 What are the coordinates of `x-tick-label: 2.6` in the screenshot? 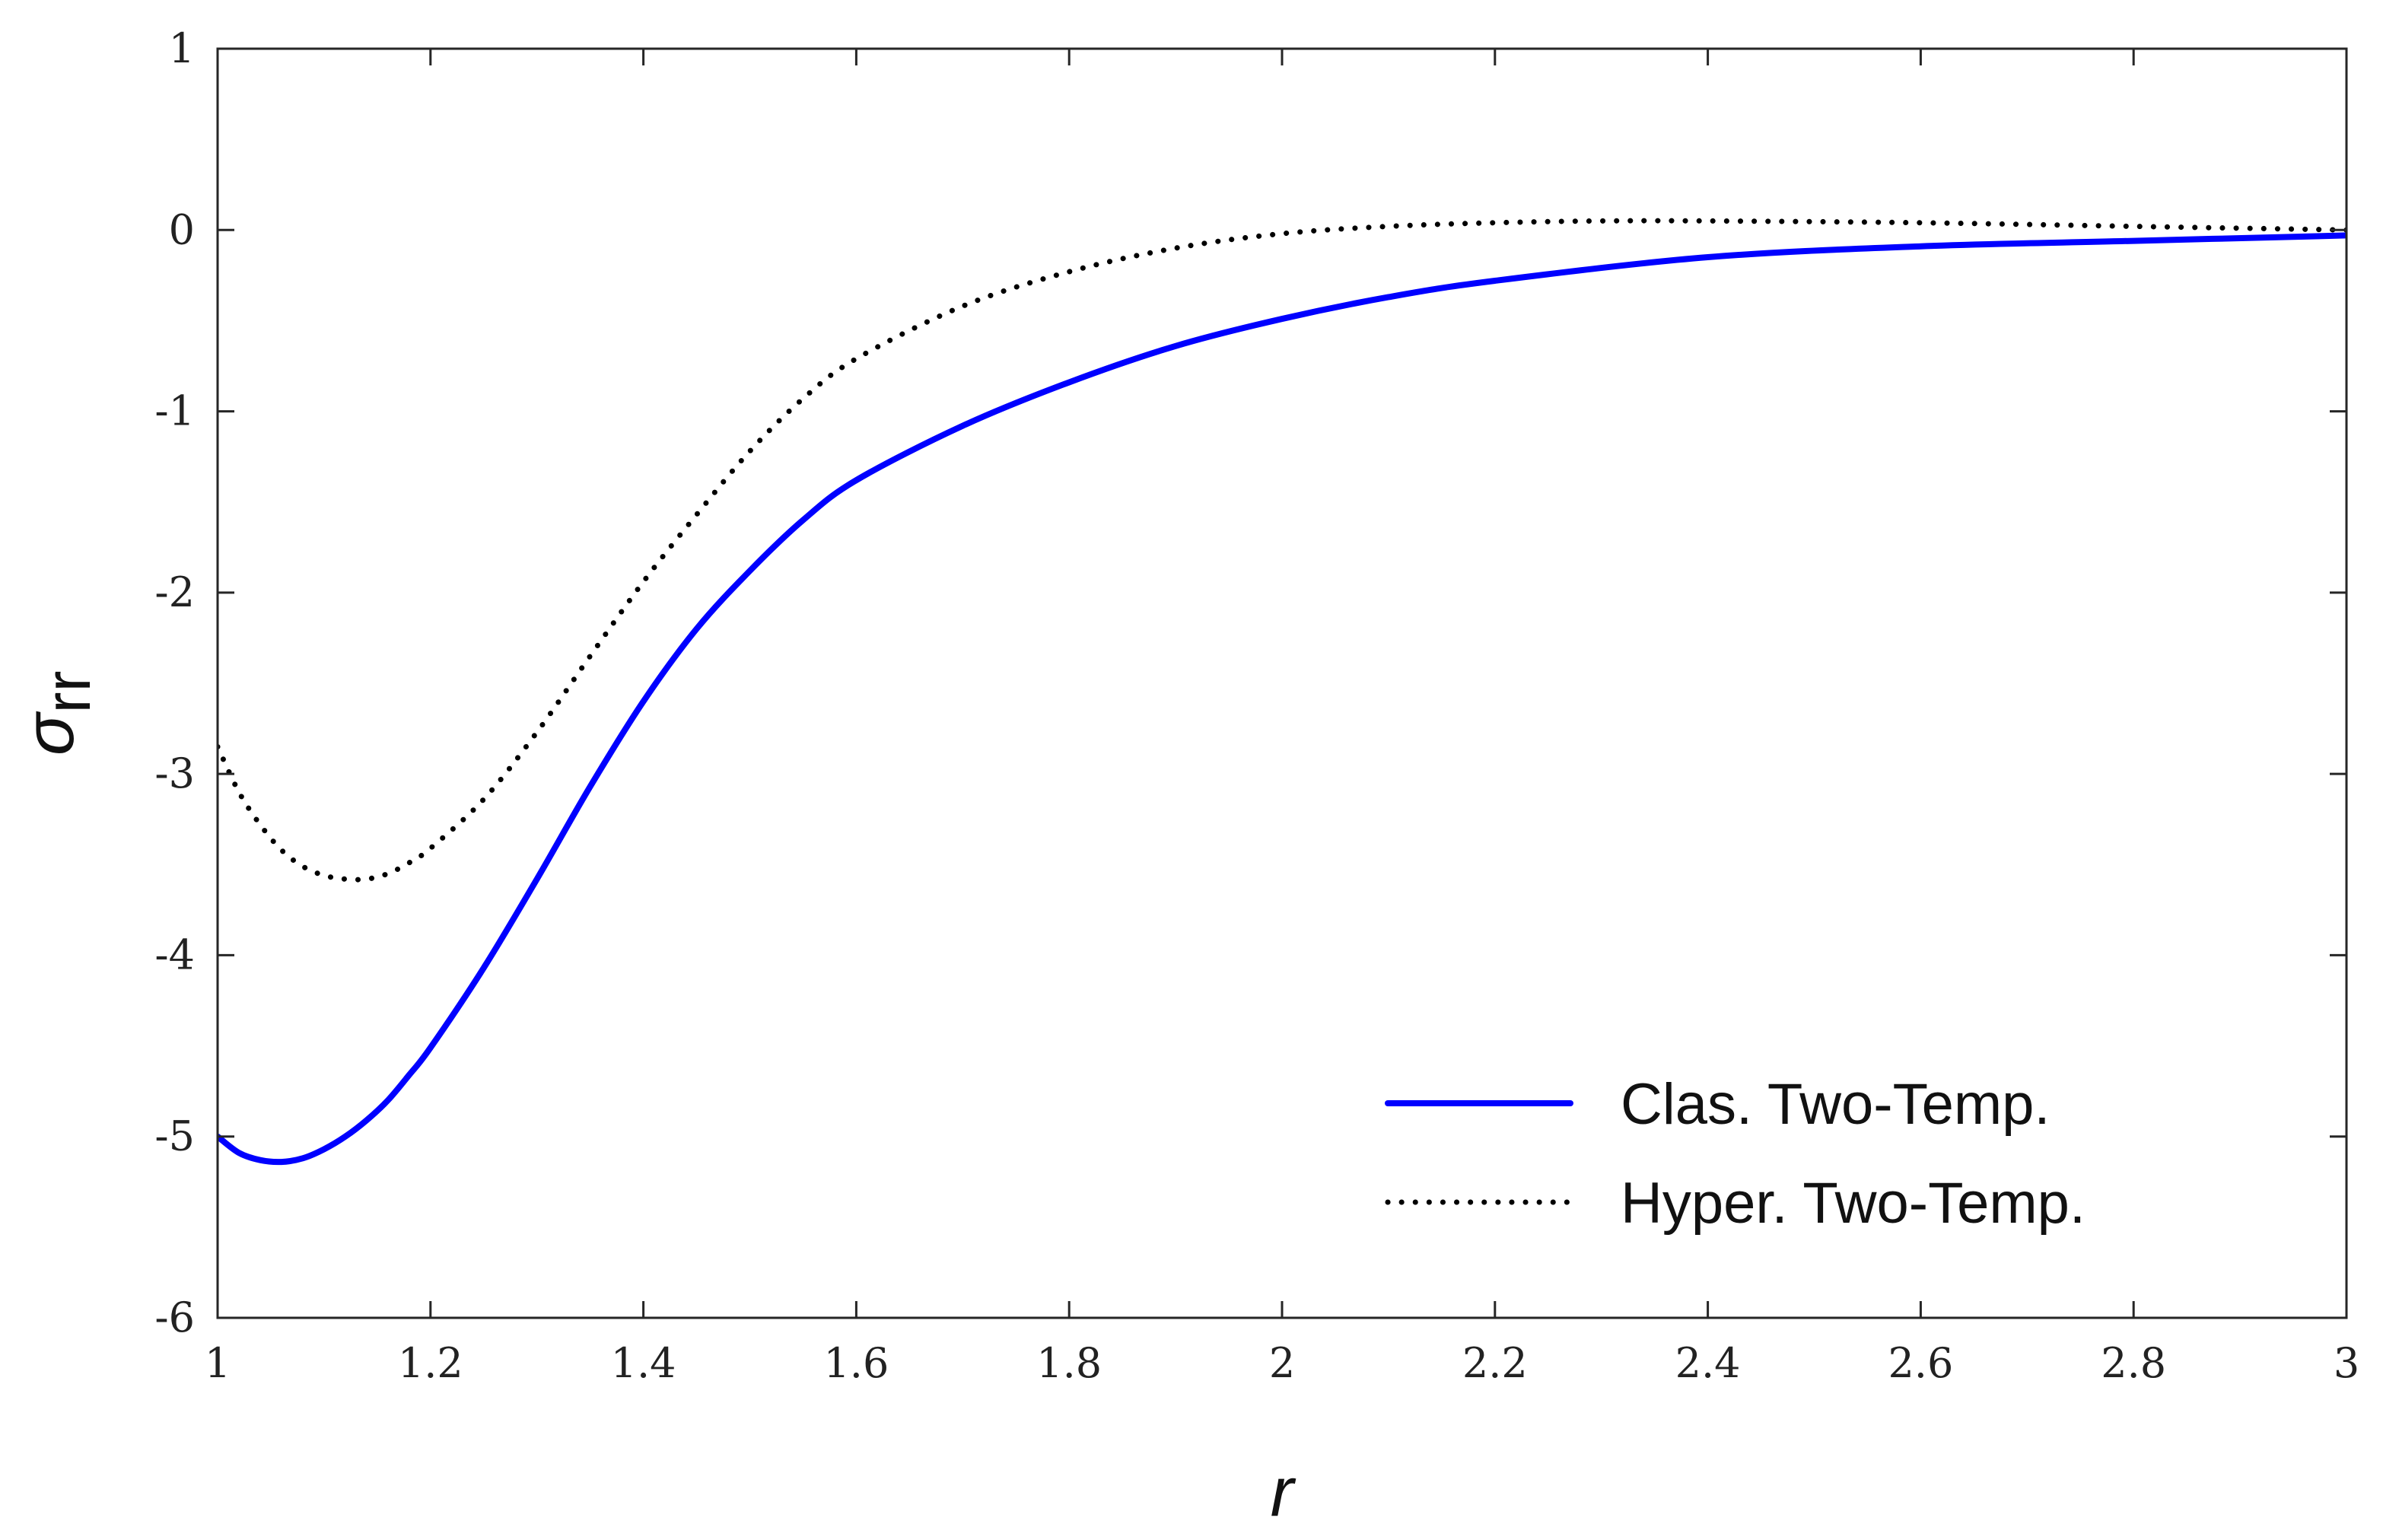 It's located at (1921, 1363).